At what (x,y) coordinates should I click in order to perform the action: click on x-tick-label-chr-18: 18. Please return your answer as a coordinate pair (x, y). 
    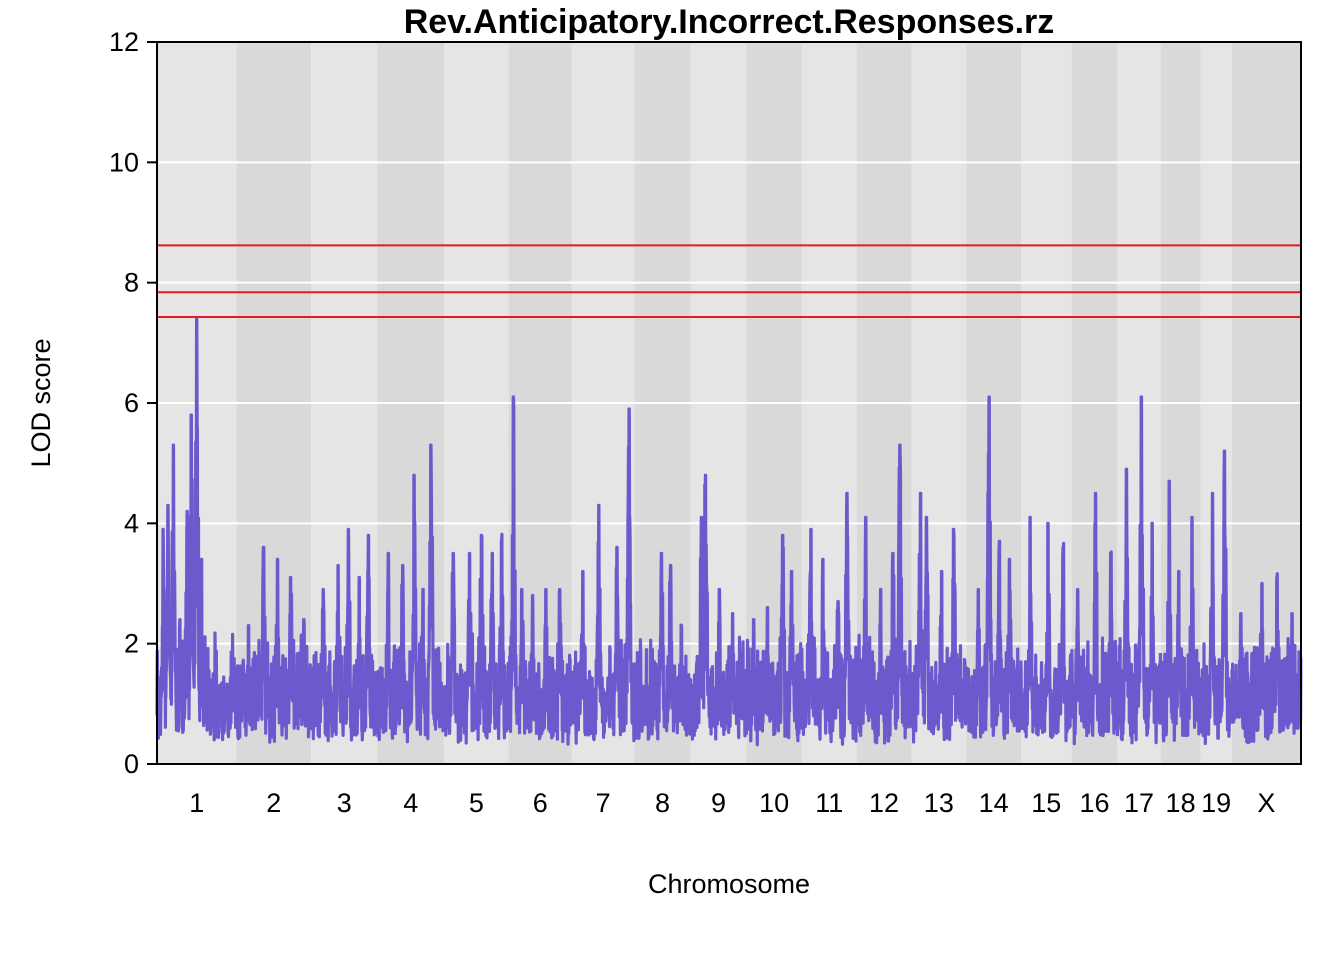
    Looking at the image, I should click on (1181, 803).